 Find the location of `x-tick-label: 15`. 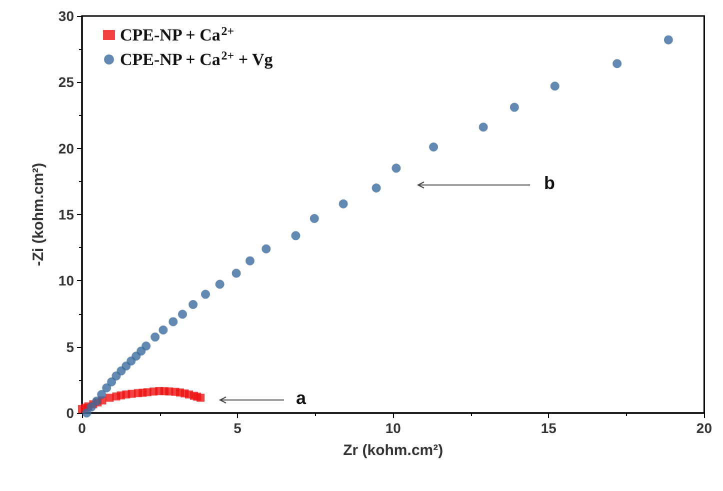

x-tick-label: 15 is located at coordinates (548, 428).